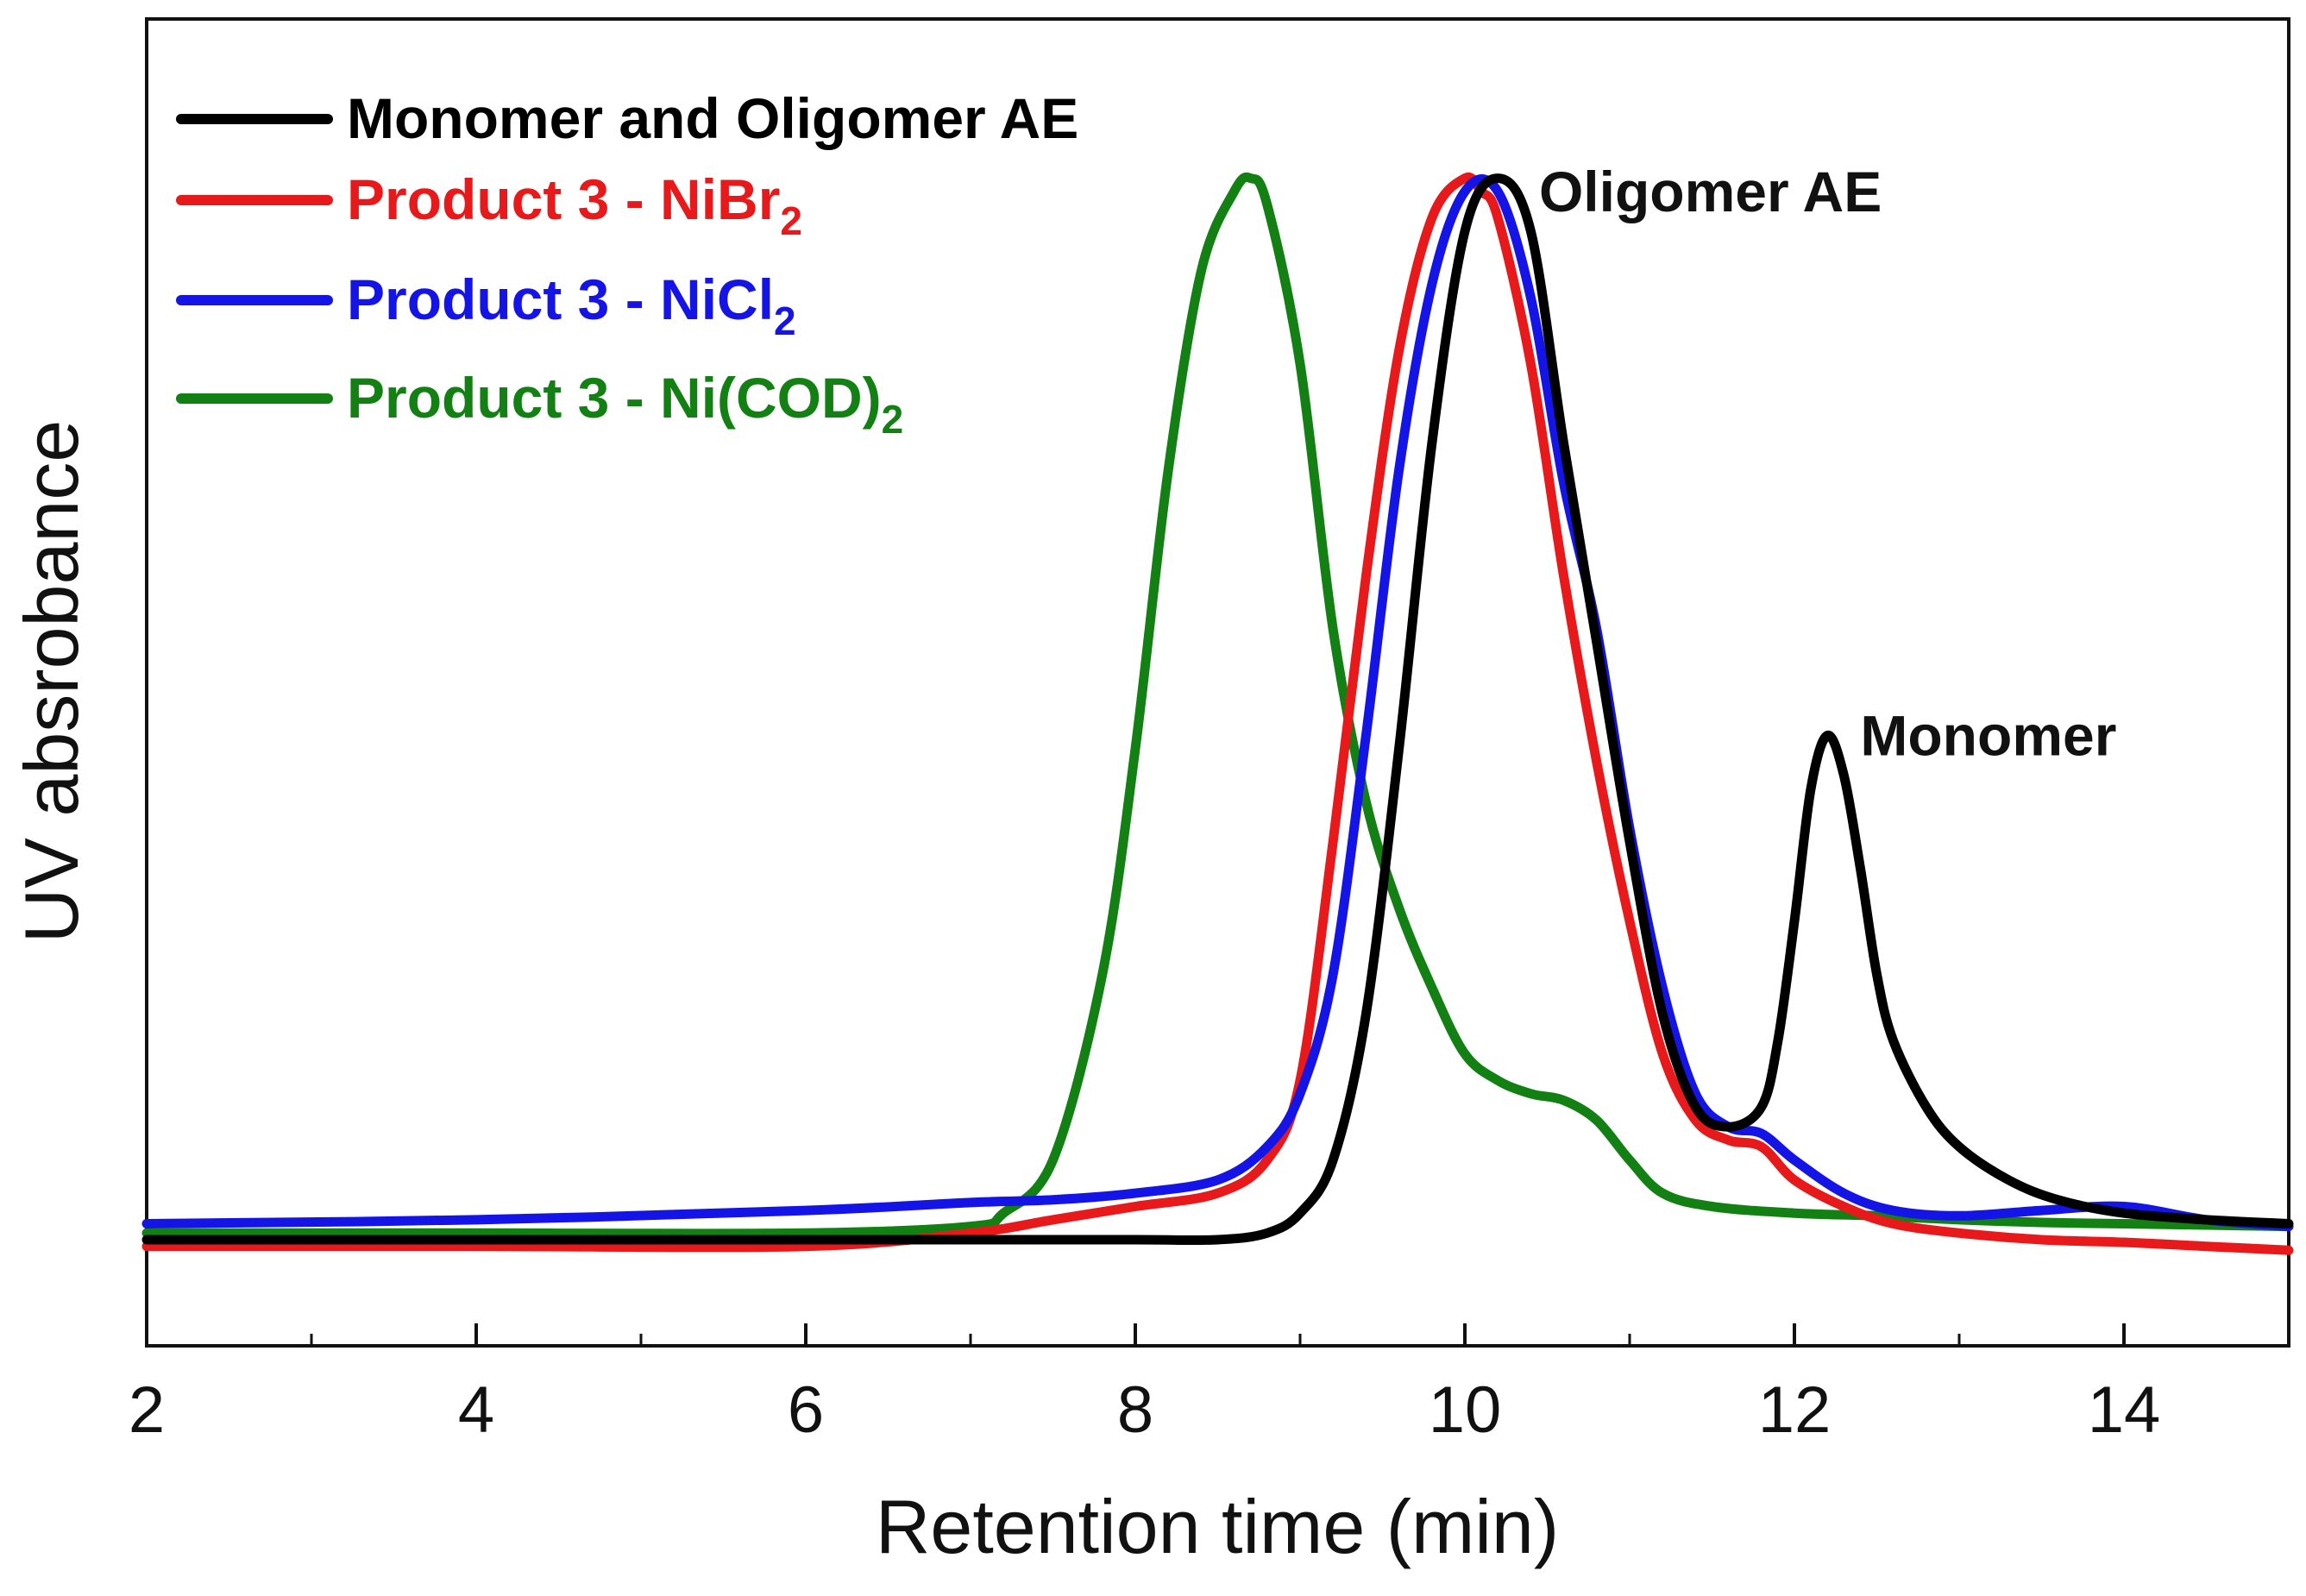 This screenshot has height=1596, width=2306. What do you see at coordinates (1710, 191) in the screenshot?
I see `annotation-0: Oligomer AE` at bounding box center [1710, 191].